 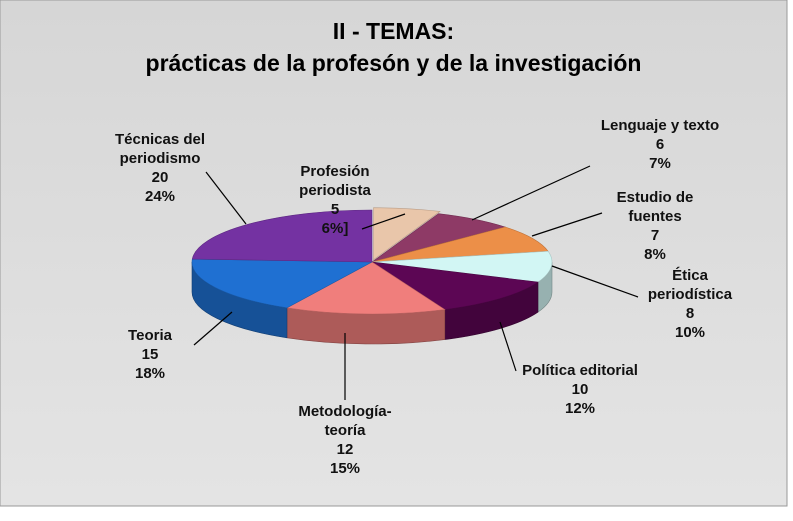 What do you see at coordinates (690, 332) in the screenshot?
I see `slice-percent: 10%` at bounding box center [690, 332].